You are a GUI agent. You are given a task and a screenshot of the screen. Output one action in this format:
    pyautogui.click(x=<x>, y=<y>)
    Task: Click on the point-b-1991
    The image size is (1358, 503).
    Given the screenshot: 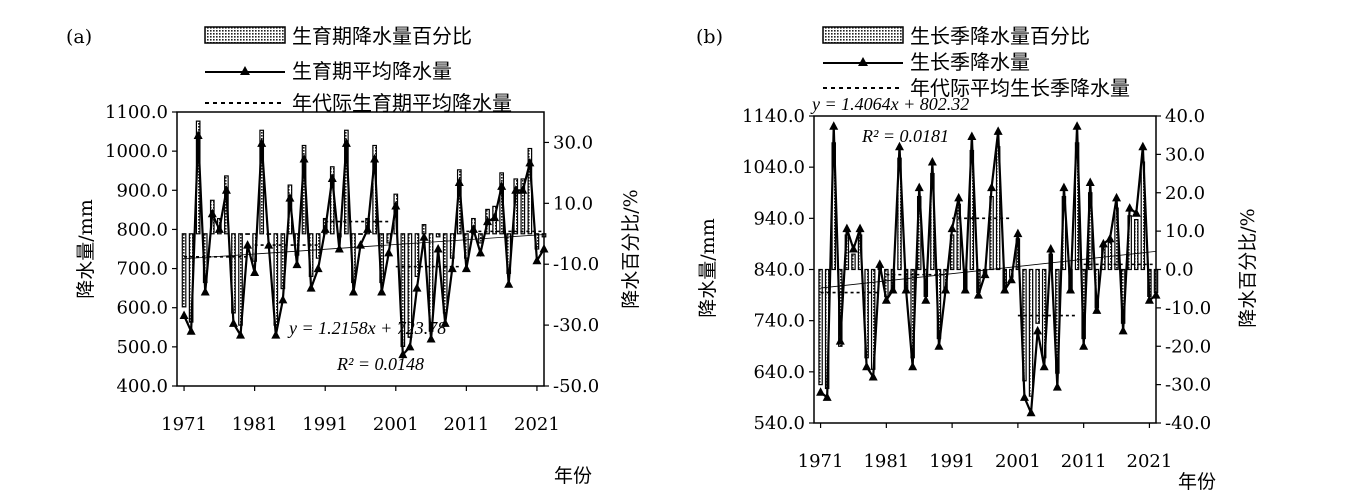 What is the action you would take?
    pyautogui.click(x=952, y=228)
    